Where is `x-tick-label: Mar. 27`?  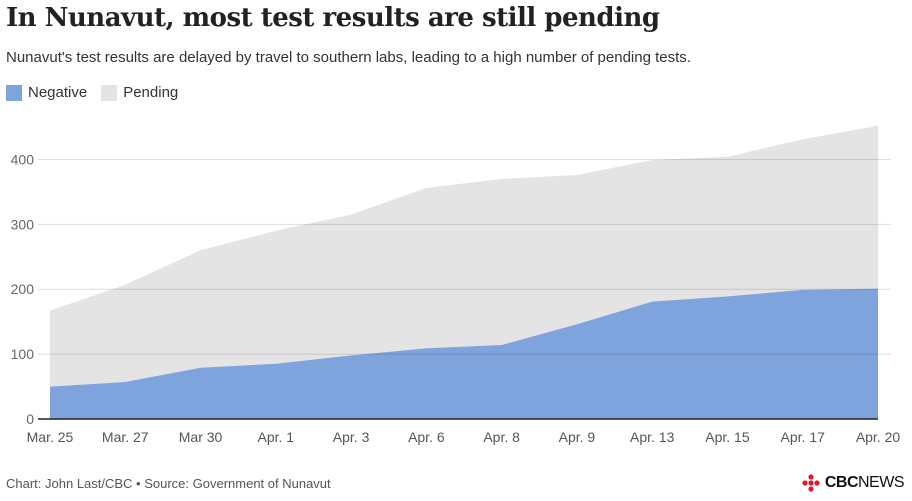 x-tick-label: Mar. 27 is located at coordinates (125, 437).